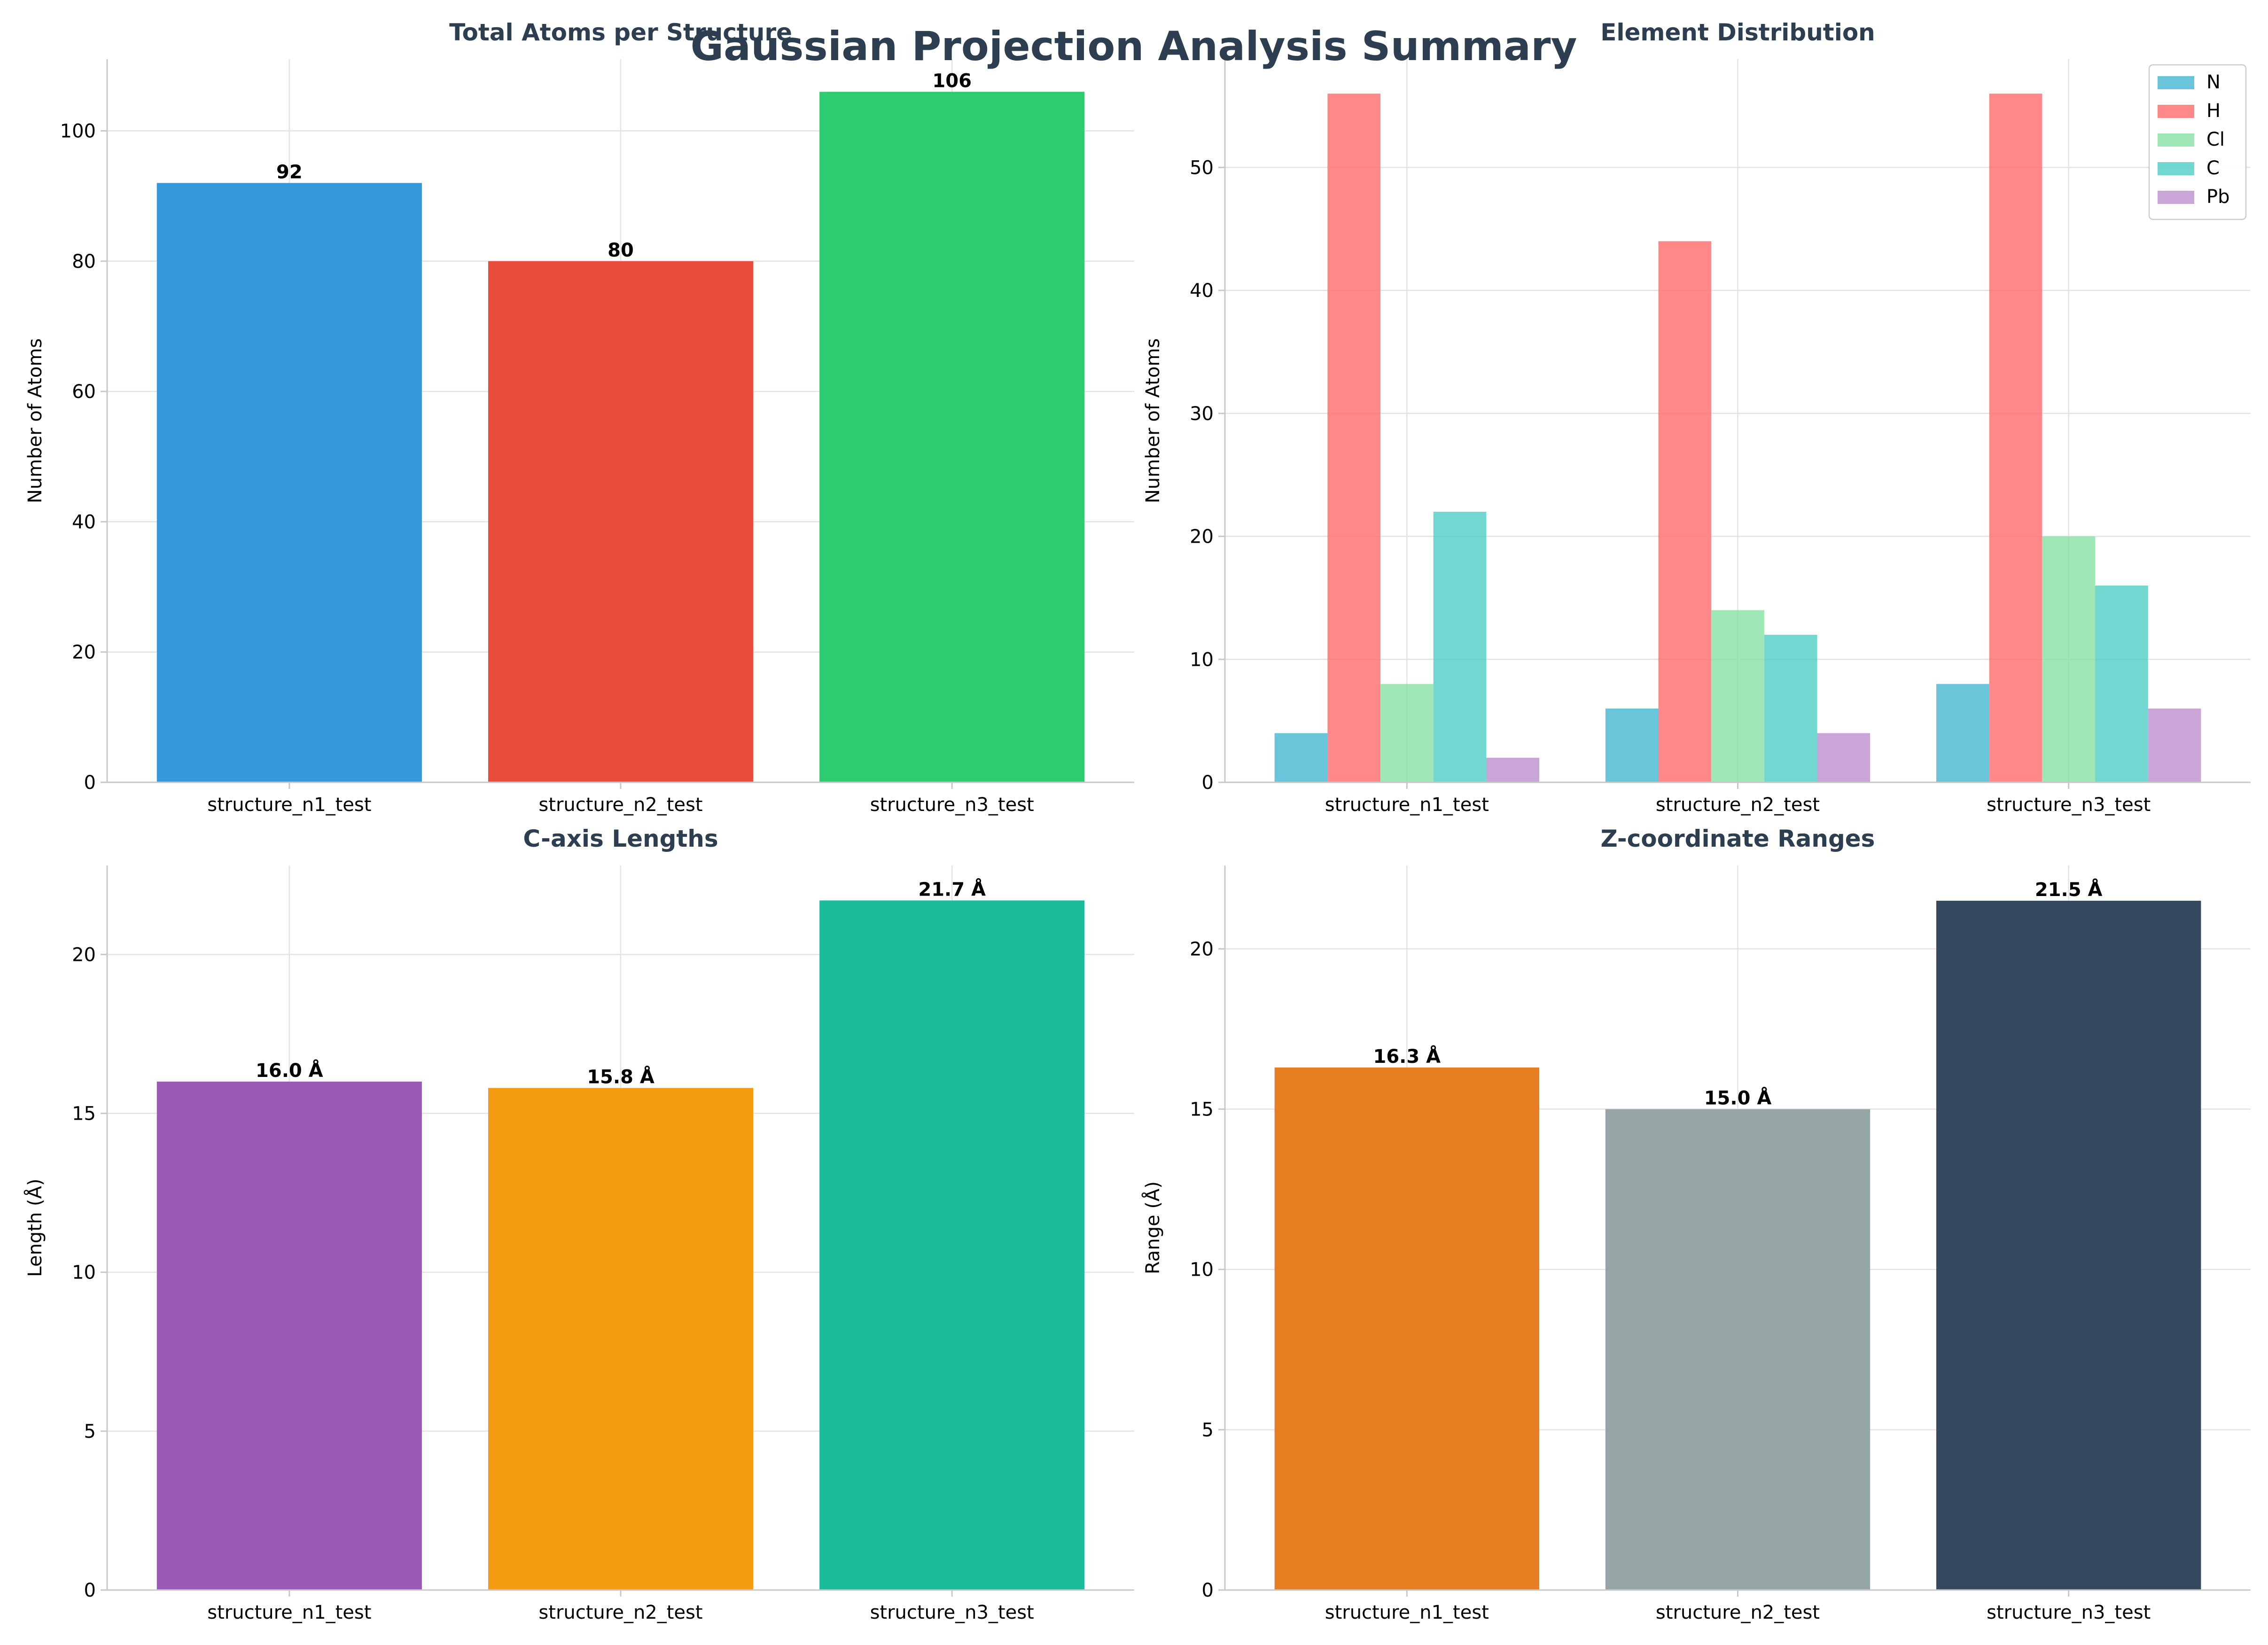  What do you see at coordinates (84, 262) in the screenshot?
I see `y-tick-label: 80` at bounding box center [84, 262].